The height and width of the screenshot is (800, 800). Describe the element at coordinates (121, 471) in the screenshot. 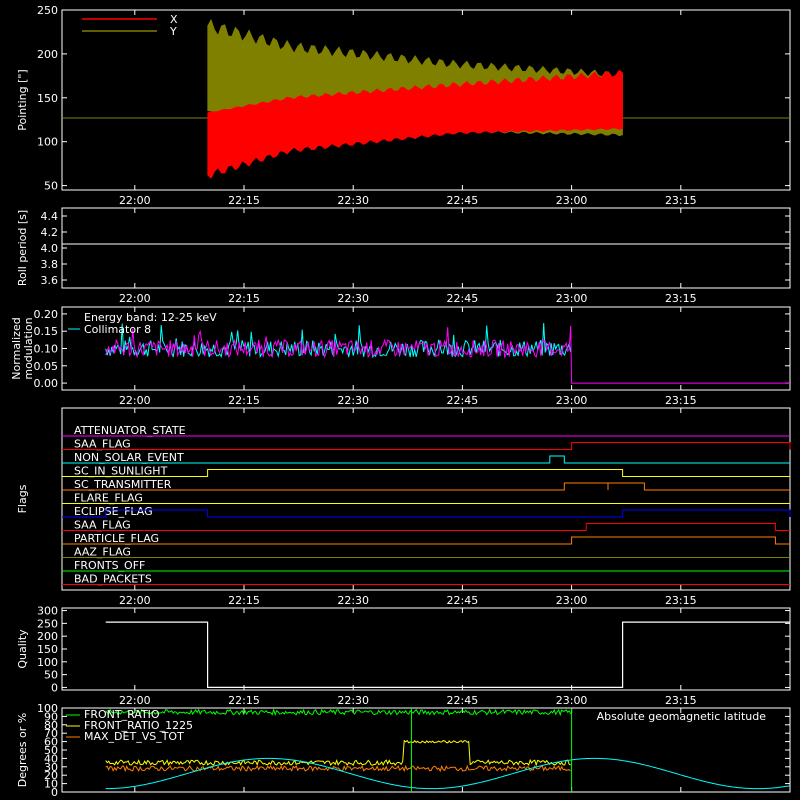

I see `flag-label: SC_IN_SUNLIGHT` at that location.